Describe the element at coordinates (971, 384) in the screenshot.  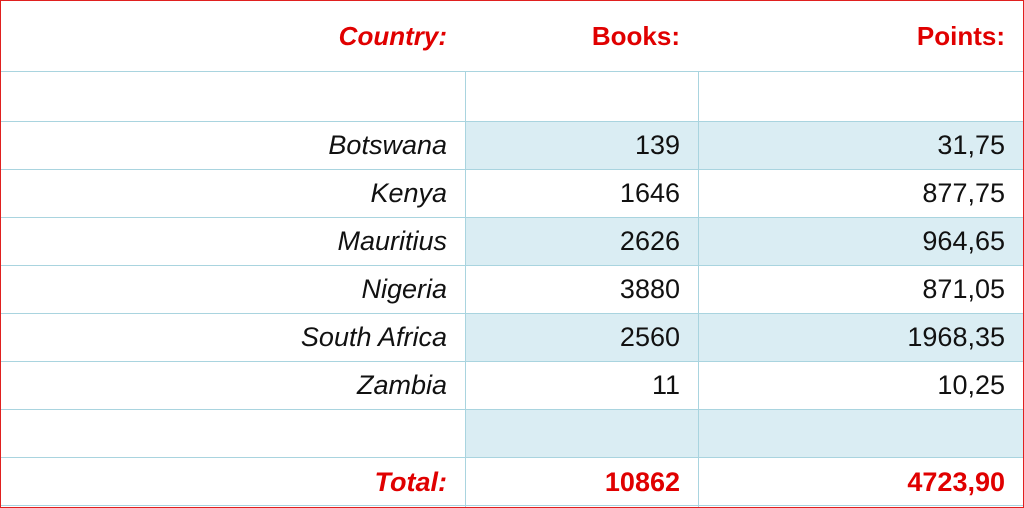
I see `value-cell: 10,25` at that location.